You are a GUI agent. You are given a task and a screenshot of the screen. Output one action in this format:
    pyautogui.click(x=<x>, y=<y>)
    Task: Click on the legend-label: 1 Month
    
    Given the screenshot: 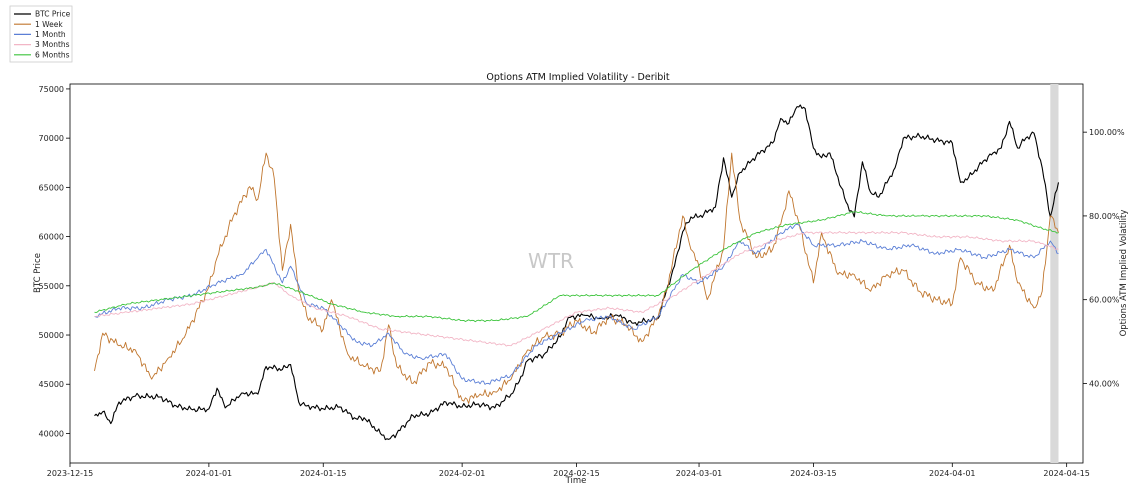 What is the action you would take?
    pyautogui.click(x=50, y=34)
    